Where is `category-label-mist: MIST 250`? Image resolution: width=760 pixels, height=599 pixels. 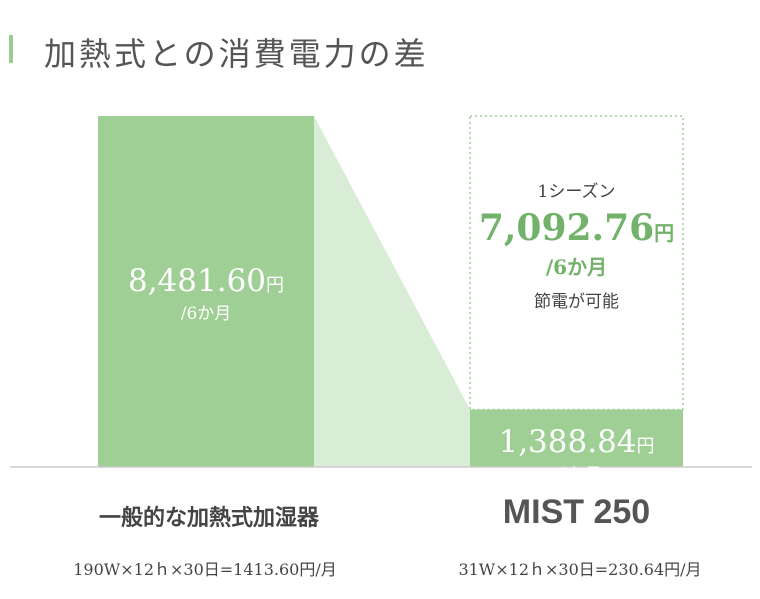
category-label-mist: MIST 250 is located at coordinates (576, 512).